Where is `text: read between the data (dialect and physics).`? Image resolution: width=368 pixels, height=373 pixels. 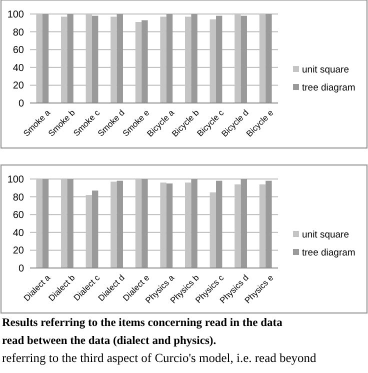 text: read between the data (dialect and physics). is located at coordinates (109, 341).